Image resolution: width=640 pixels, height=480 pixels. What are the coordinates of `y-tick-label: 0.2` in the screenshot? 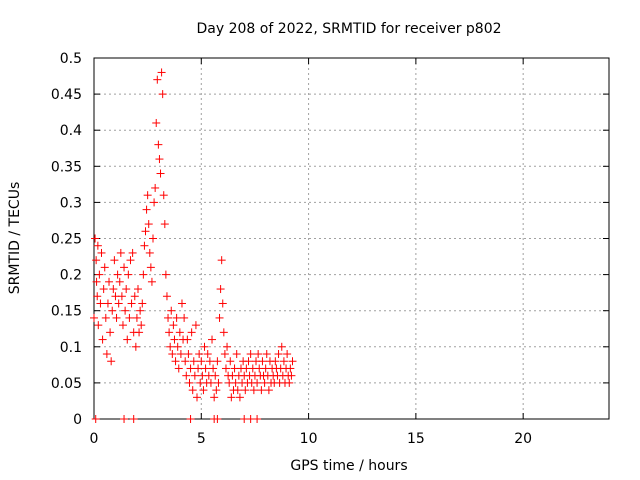 It's located at (71, 276).